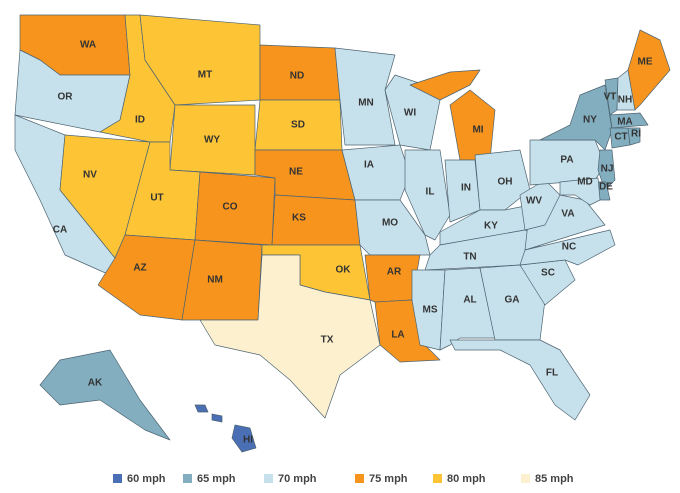 This screenshot has height=493, width=680. What do you see at coordinates (205, 75) in the screenshot?
I see `state-label: MT` at bounding box center [205, 75].